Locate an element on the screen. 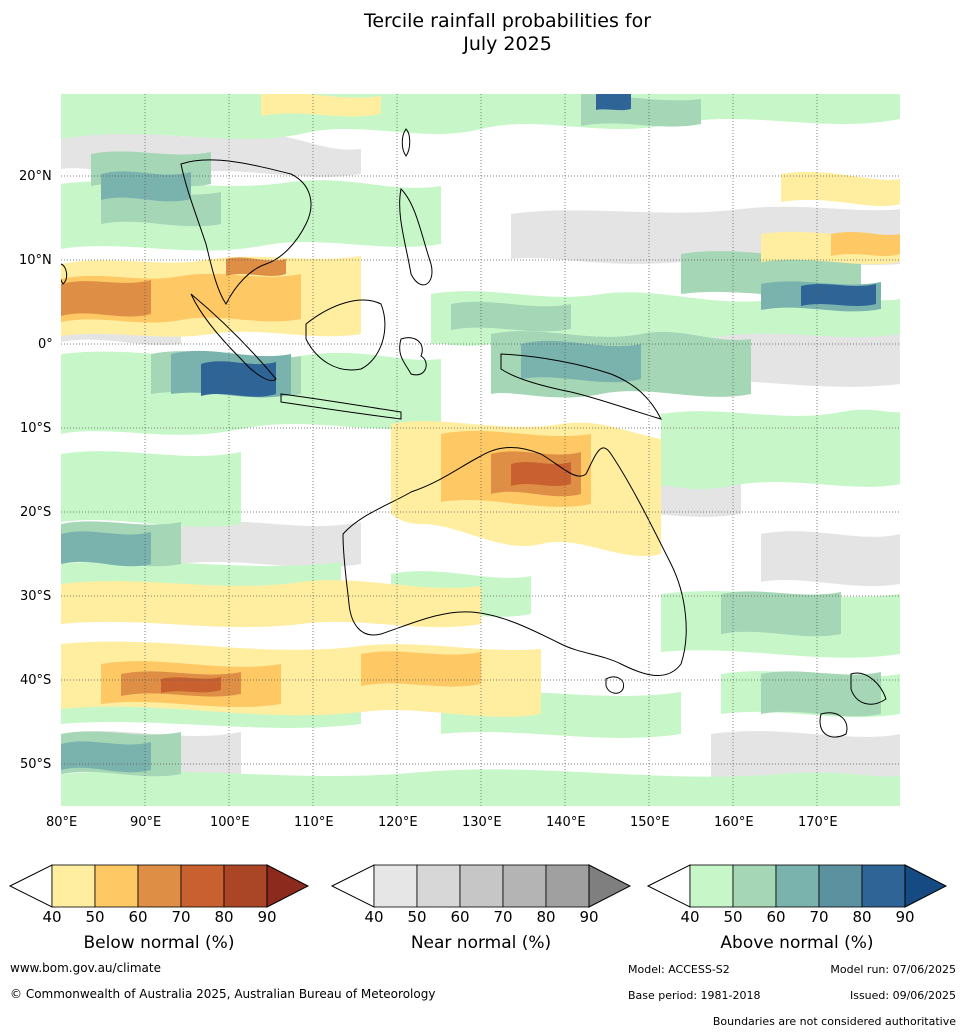 The width and height of the screenshot is (965, 1035). below-tick-70: 70 is located at coordinates (181, 917).